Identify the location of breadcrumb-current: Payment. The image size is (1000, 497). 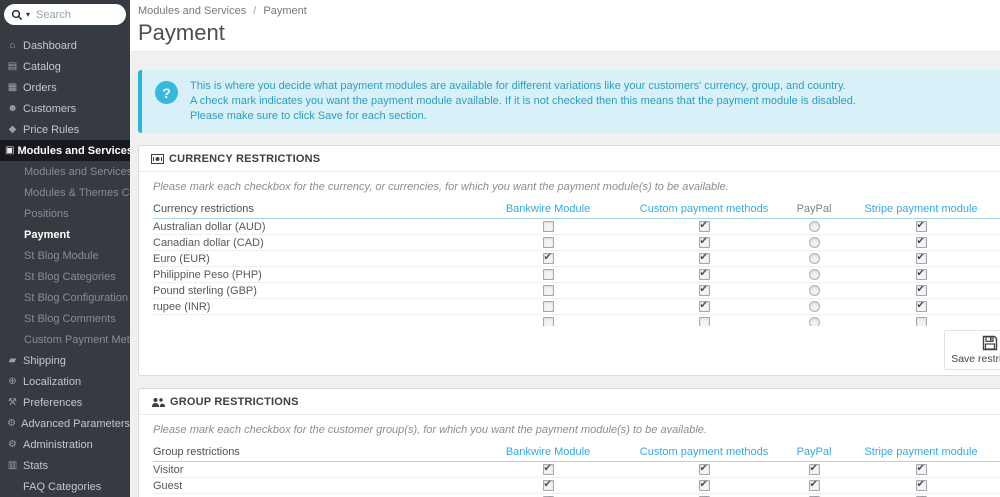
(285, 11).